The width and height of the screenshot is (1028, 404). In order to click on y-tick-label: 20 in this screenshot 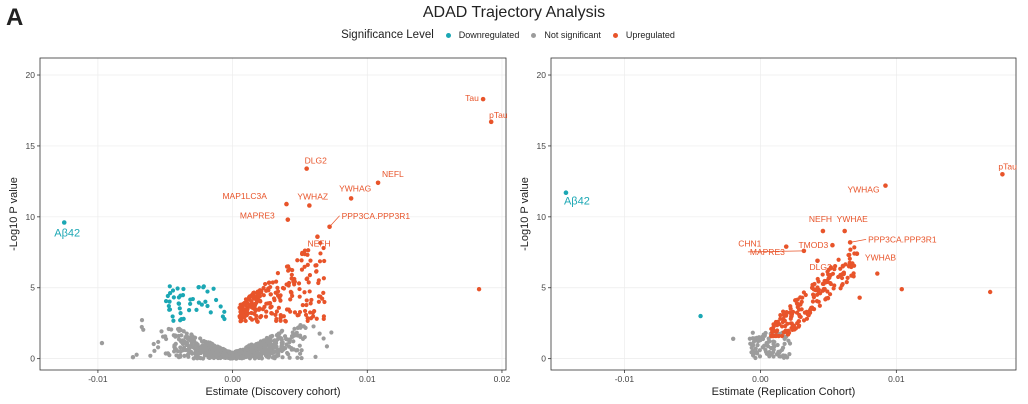, I will do `click(31, 75)`.